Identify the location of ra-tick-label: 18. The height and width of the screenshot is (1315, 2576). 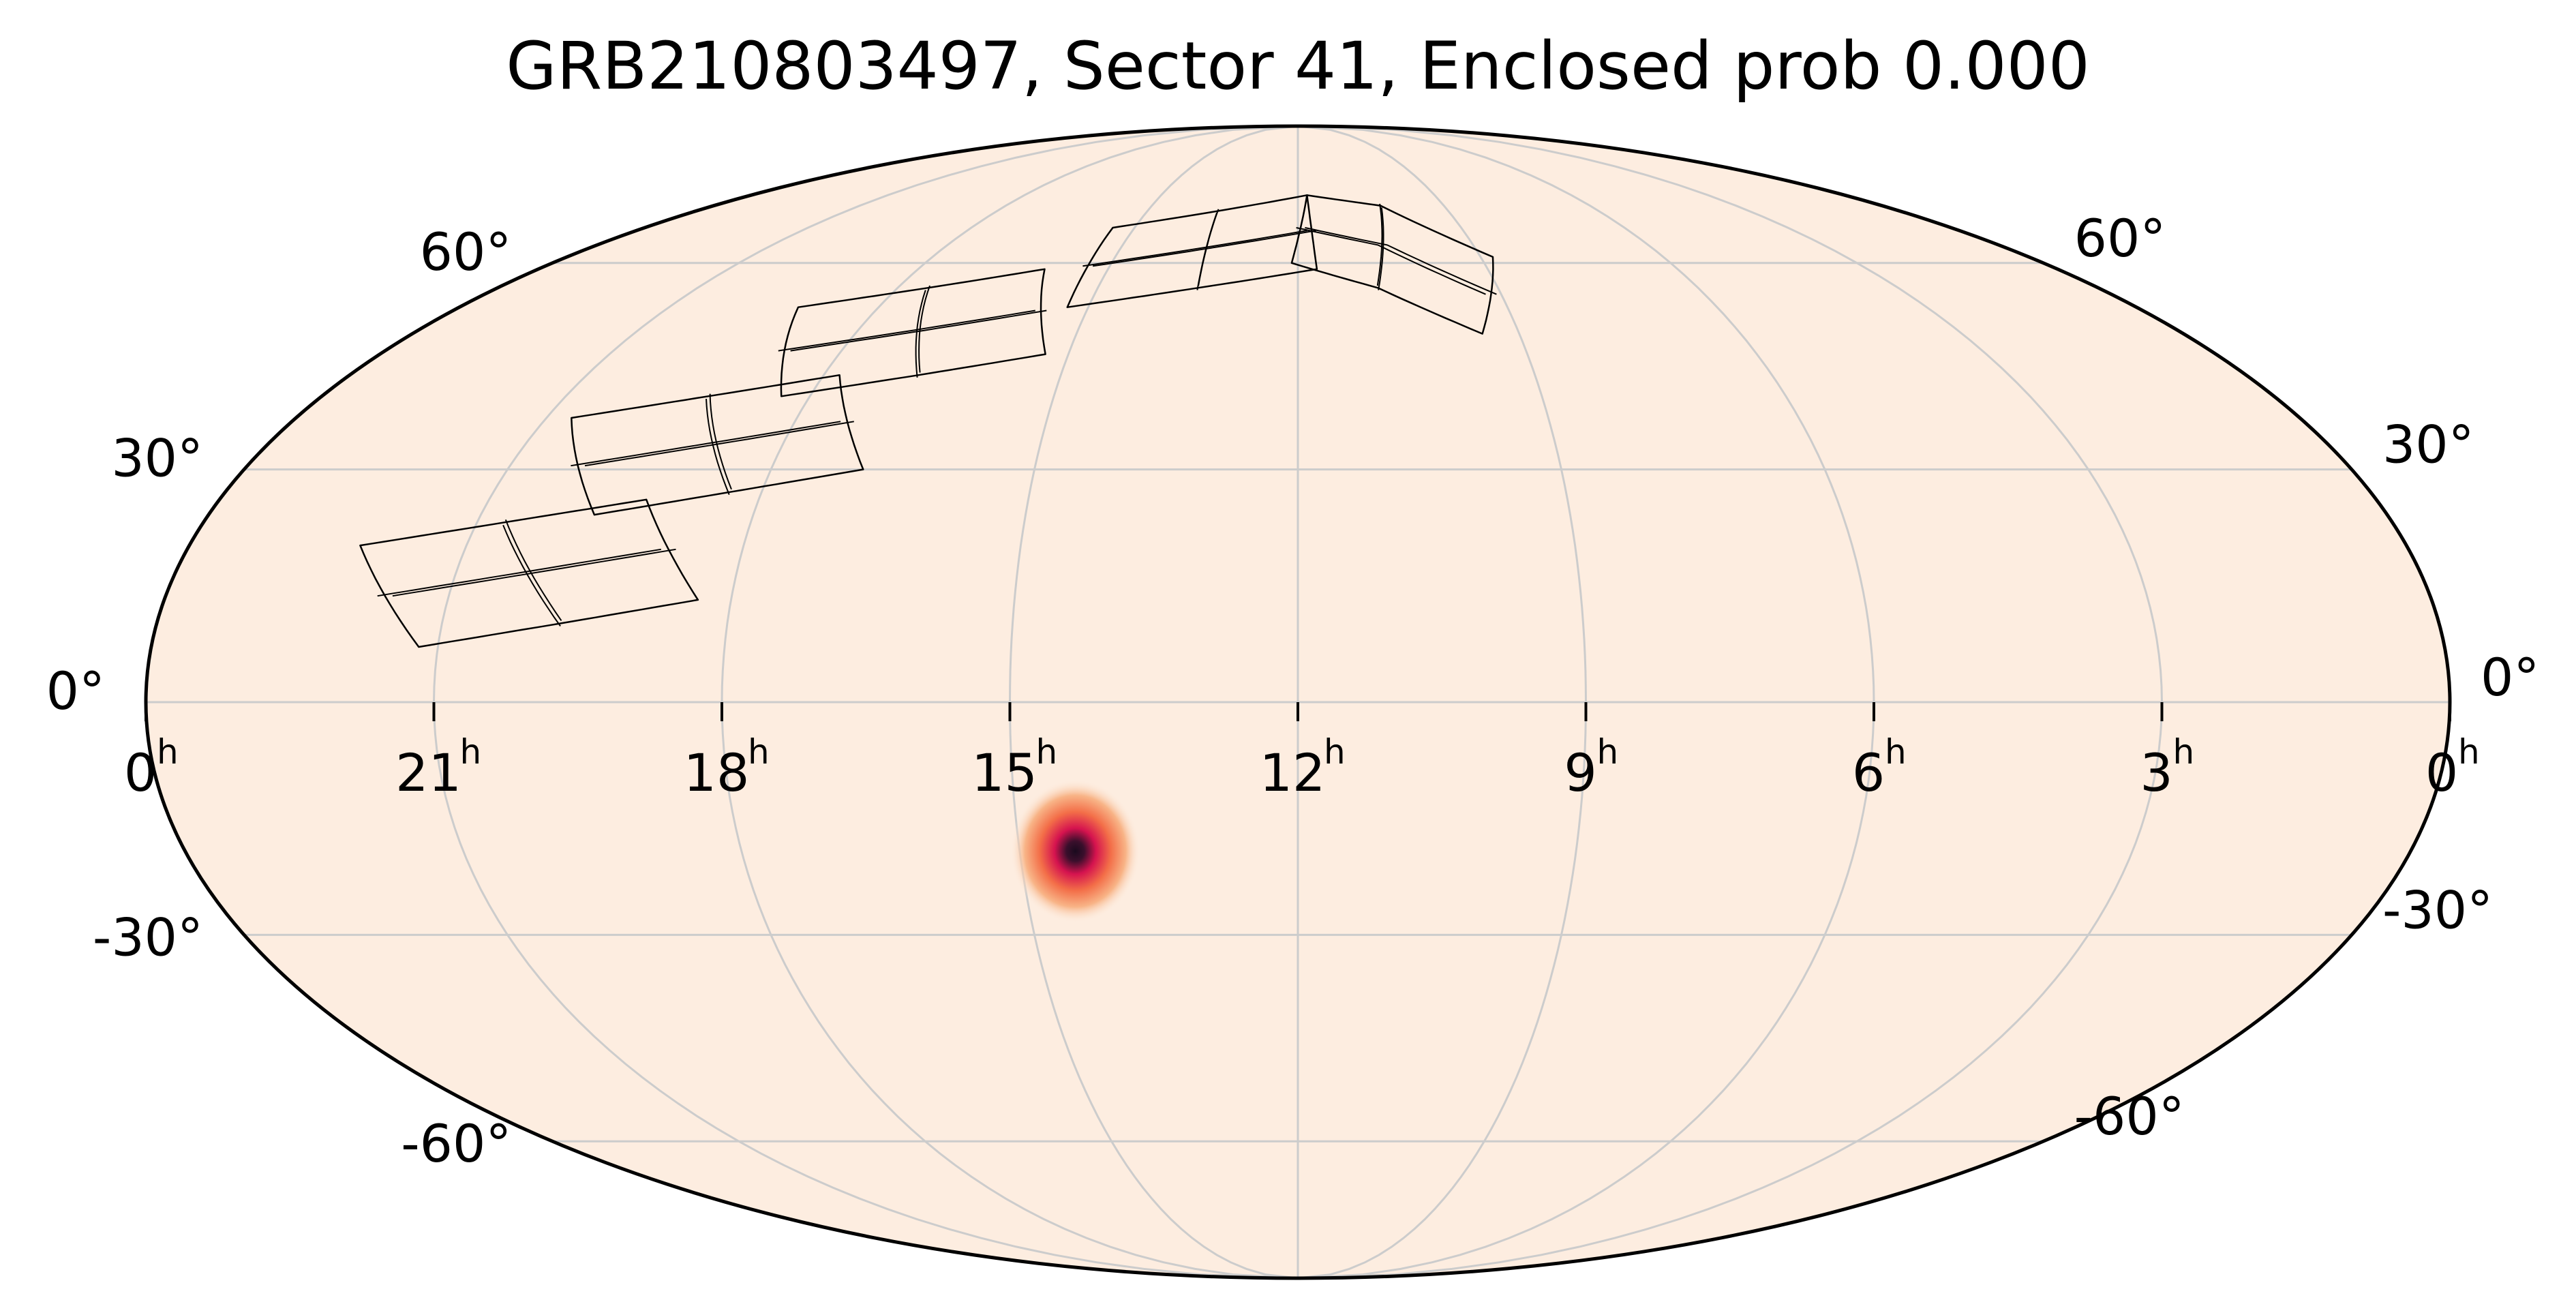
(717, 772).